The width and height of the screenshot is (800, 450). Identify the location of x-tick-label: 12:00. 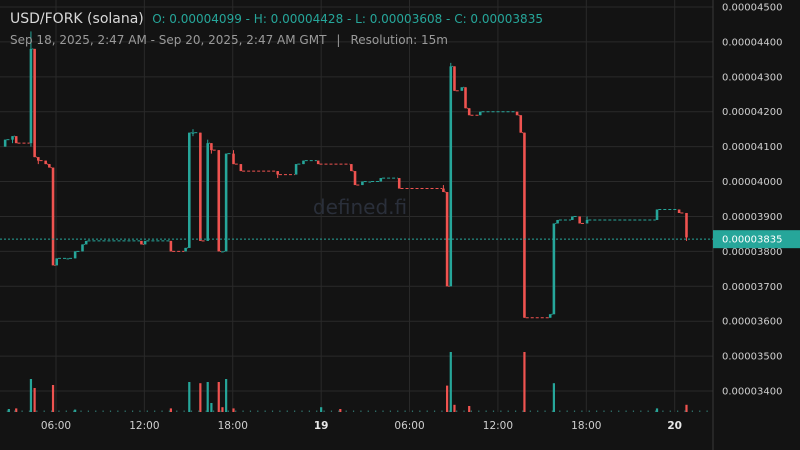
(144, 426).